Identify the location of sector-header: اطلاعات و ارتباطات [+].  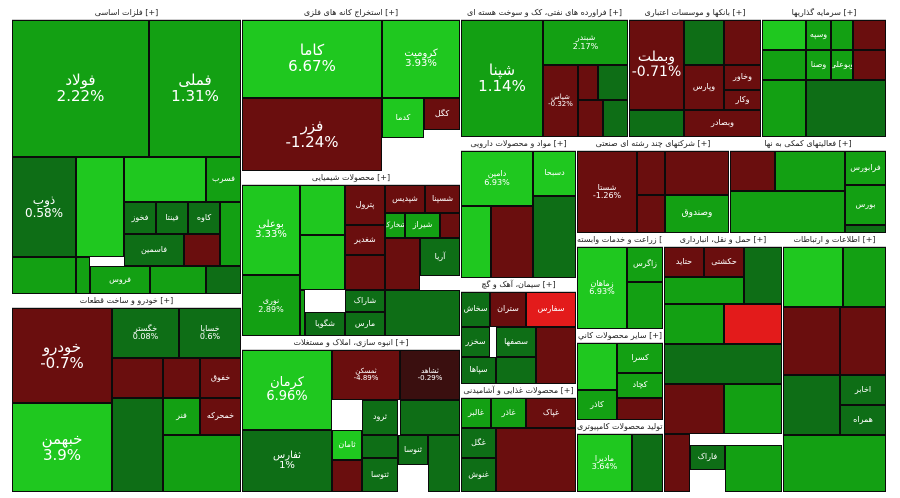
(834, 240).